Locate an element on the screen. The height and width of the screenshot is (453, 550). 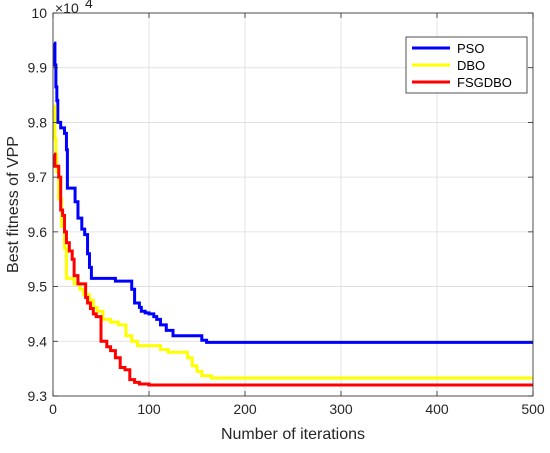
y-tick-label: 9.6 is located at coordinates (38, 232).